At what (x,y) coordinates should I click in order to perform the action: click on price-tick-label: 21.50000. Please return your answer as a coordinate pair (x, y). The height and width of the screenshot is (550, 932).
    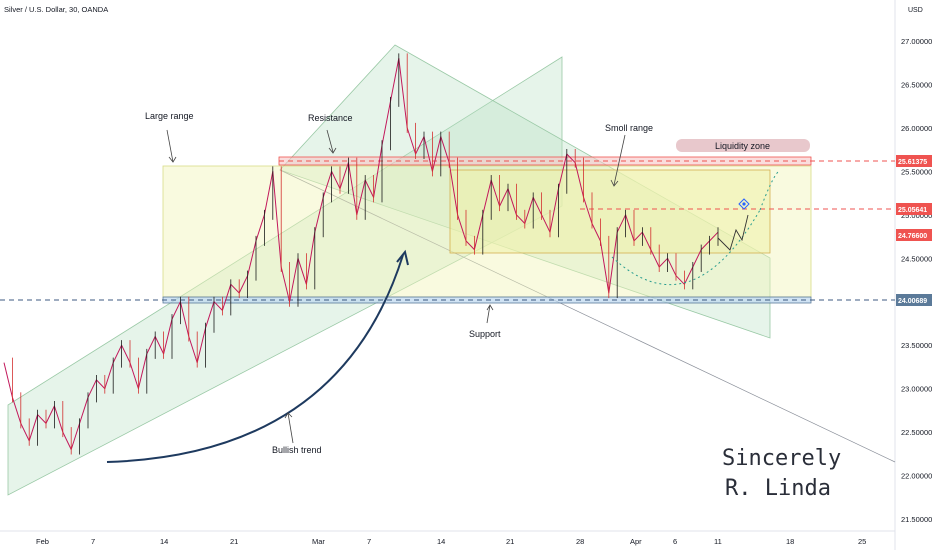
    Looking at the image, I should click on (916, 519).